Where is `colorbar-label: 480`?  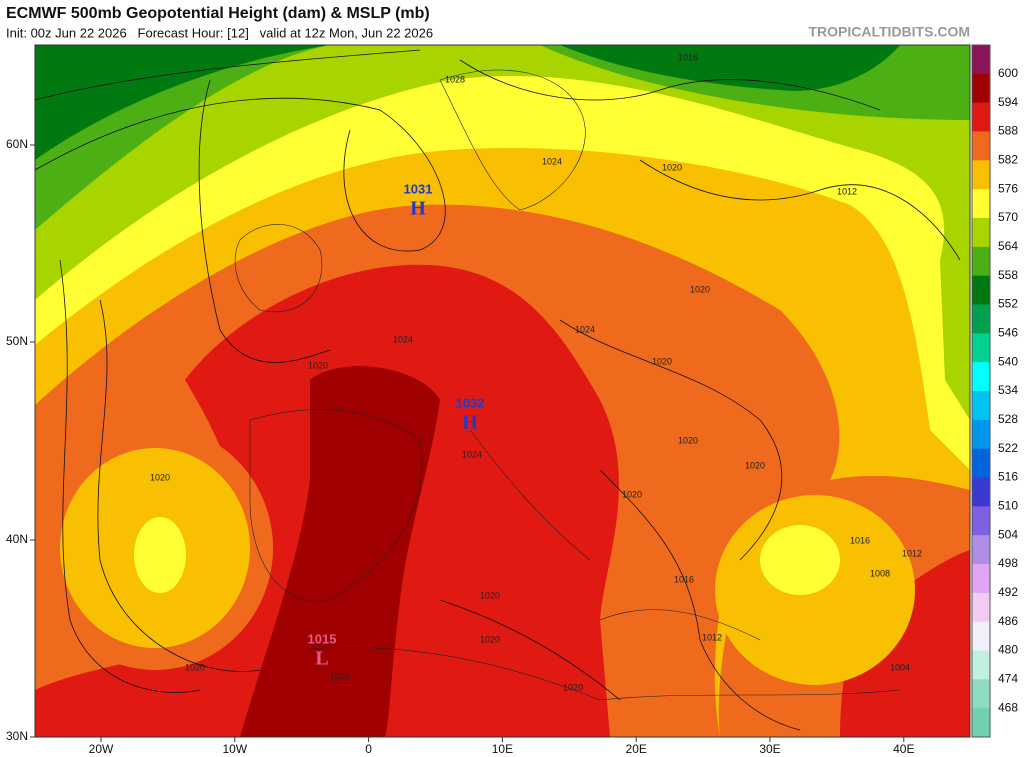 colorbar-label: 480 is located at coordinates (1008, 650).